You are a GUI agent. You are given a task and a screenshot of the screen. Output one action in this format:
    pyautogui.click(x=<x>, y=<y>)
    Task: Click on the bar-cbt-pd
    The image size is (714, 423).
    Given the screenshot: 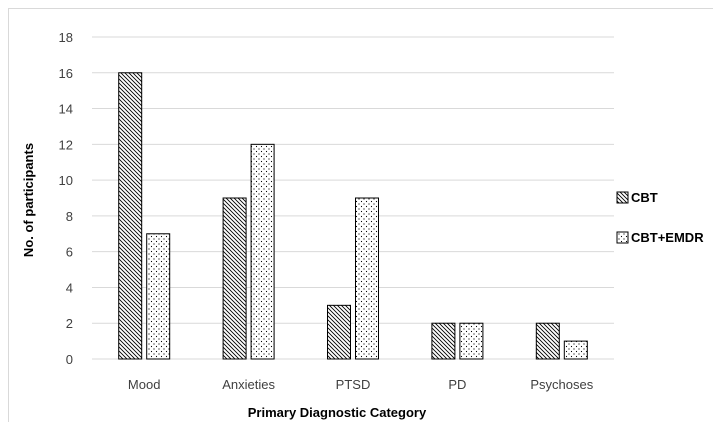 What is the action you would take?
    pyautogui.click(x=443, y=341)
    